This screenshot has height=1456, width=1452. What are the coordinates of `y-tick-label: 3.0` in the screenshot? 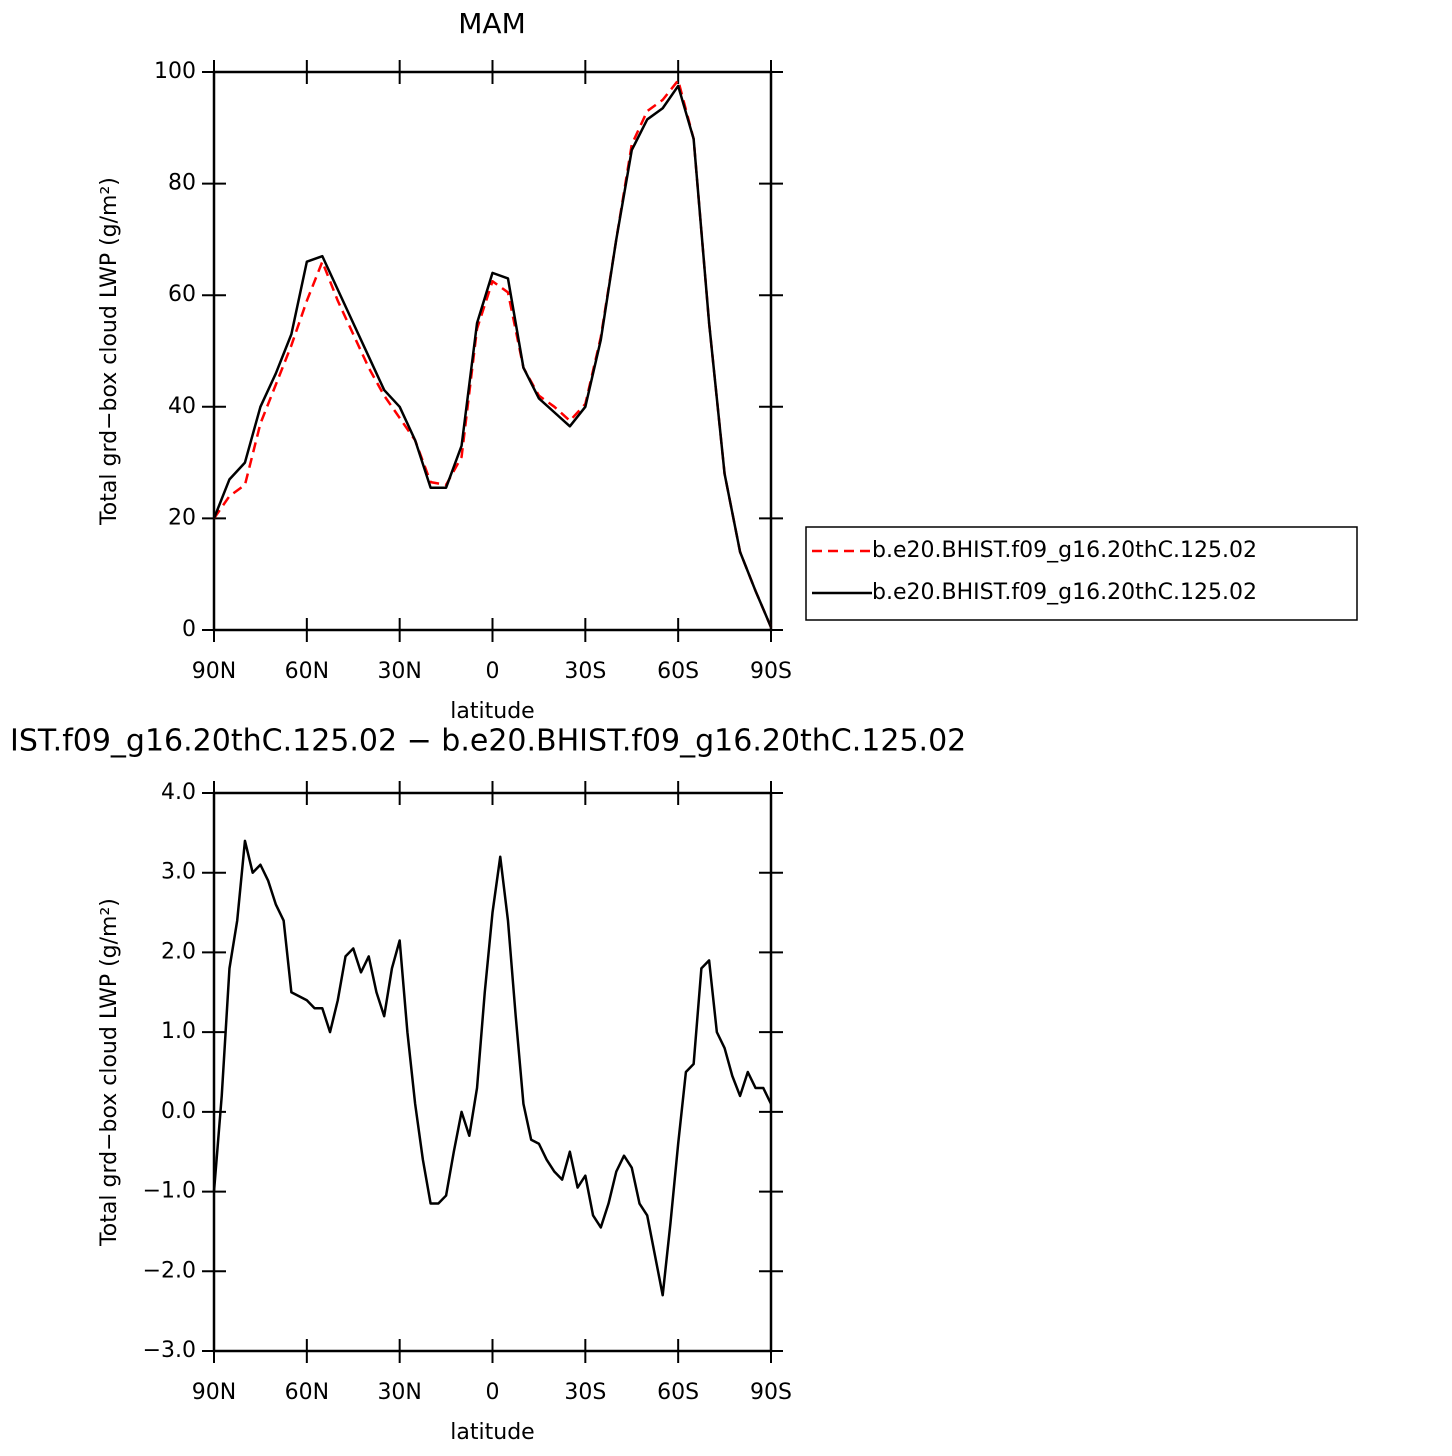 It's located at (178, 872).